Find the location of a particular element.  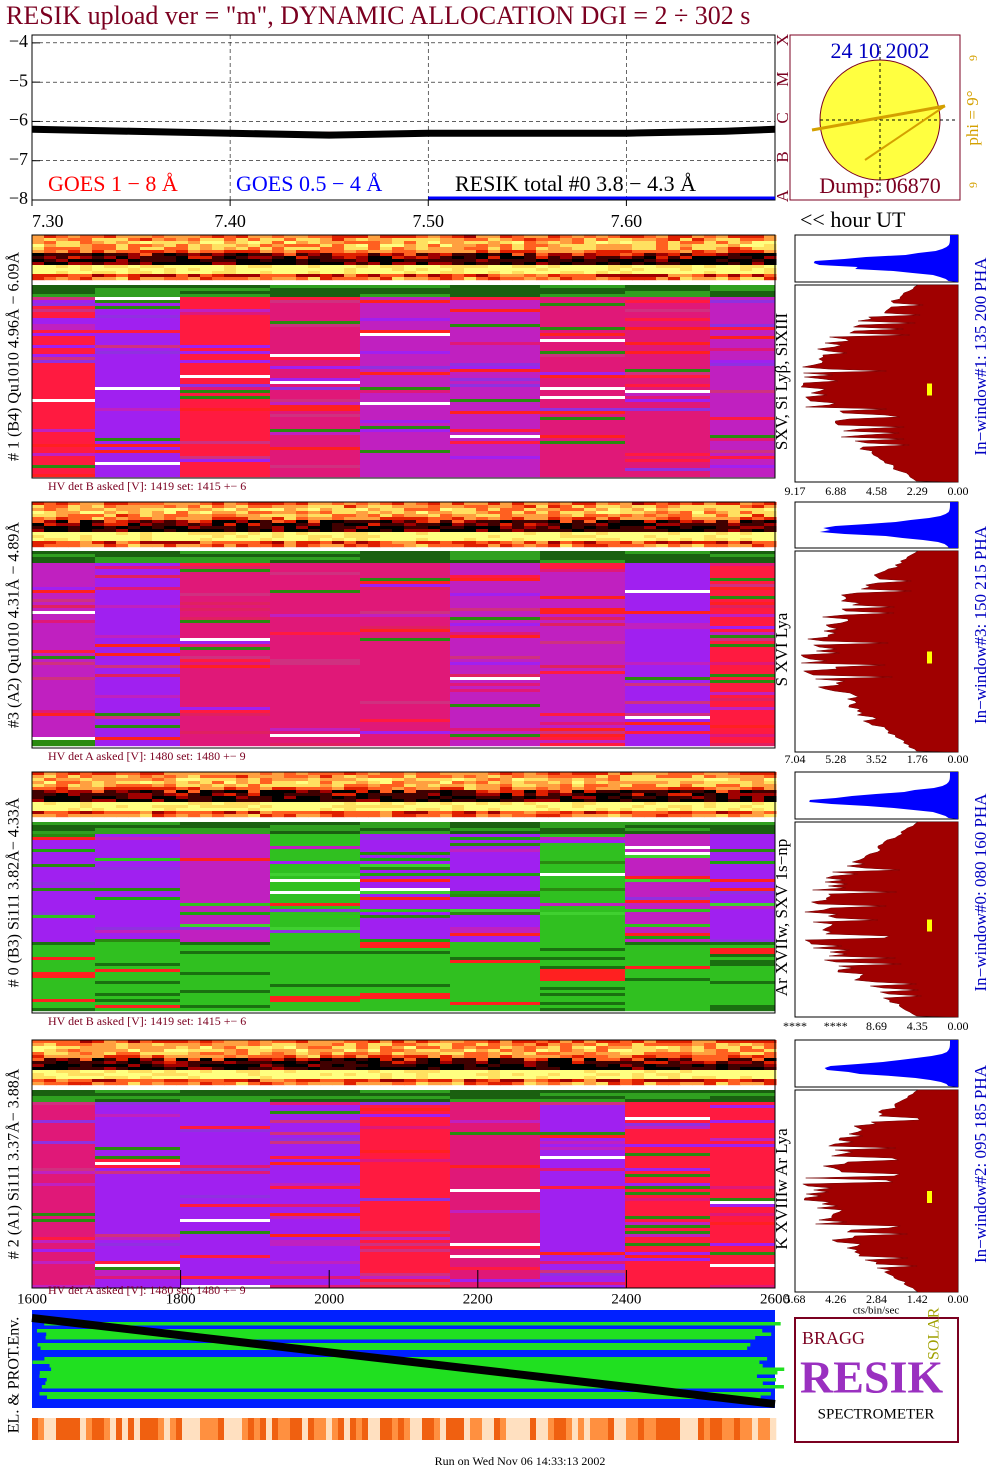

hist-scale-label: 9.17 is located at coordinates (795, 491).